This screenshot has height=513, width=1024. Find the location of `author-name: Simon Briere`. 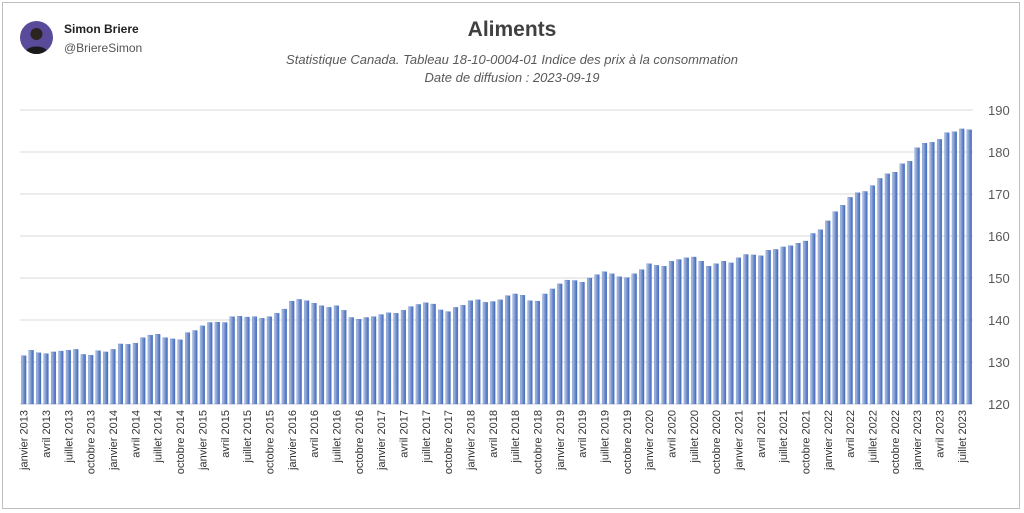

author-name: Simon Briere is located at coordinates (101, 29).